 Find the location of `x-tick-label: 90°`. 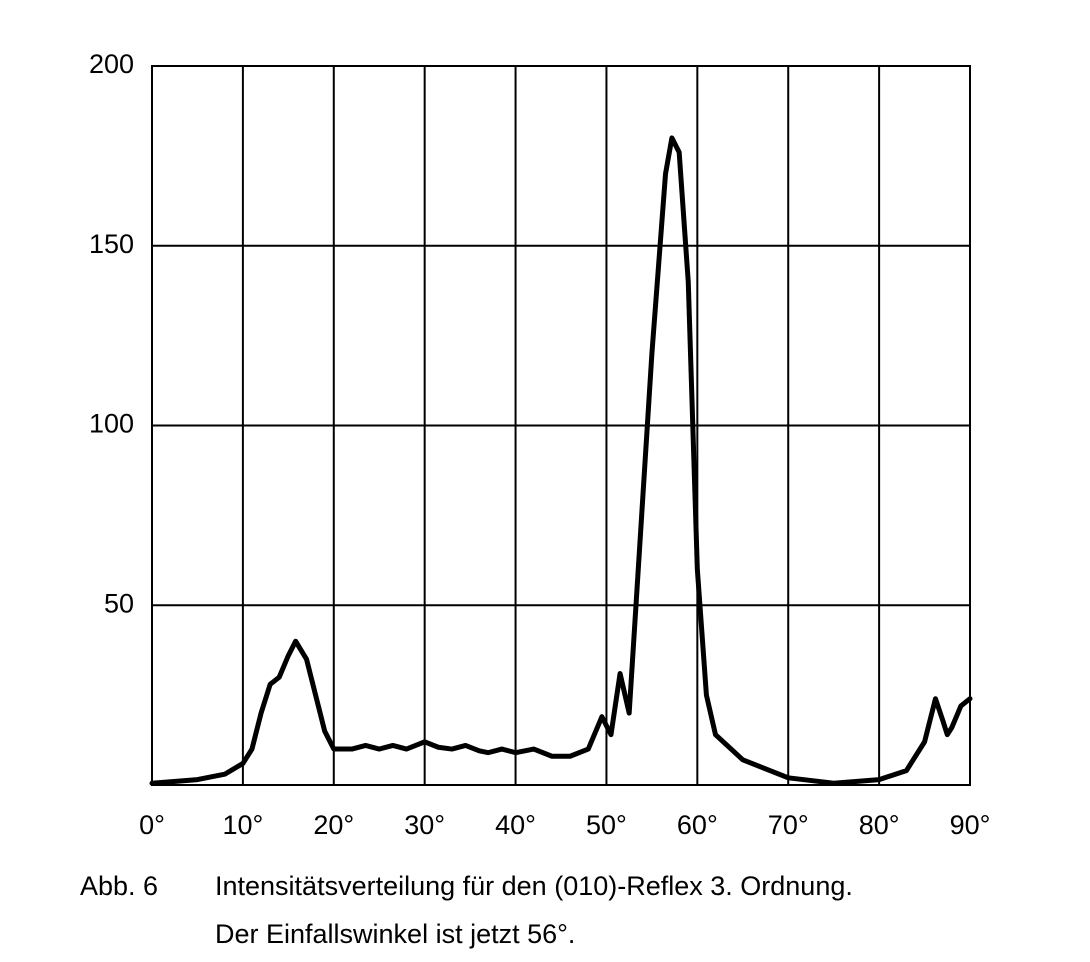

x-tick-label: 90° is located at coordinates (970, 825).